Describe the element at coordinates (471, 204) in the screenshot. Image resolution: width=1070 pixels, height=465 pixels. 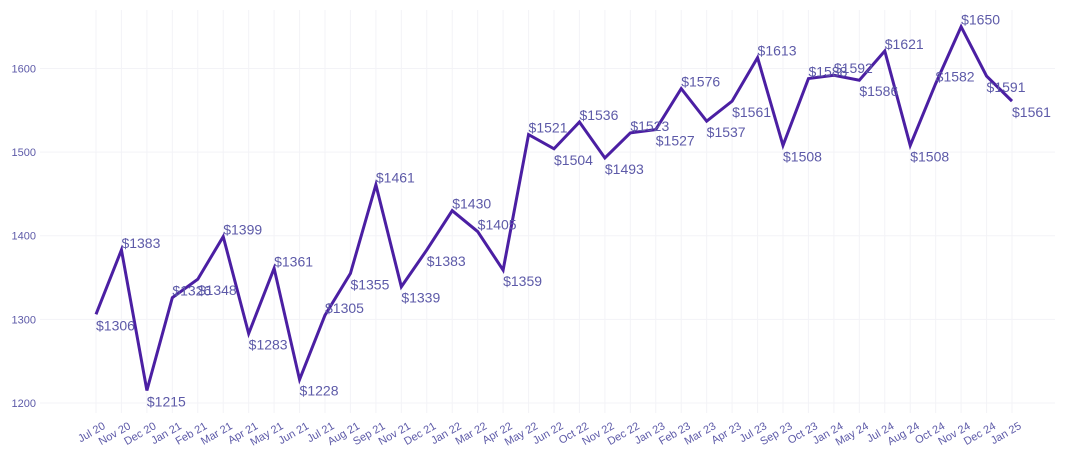
I see `data-label: $1430` at that location.